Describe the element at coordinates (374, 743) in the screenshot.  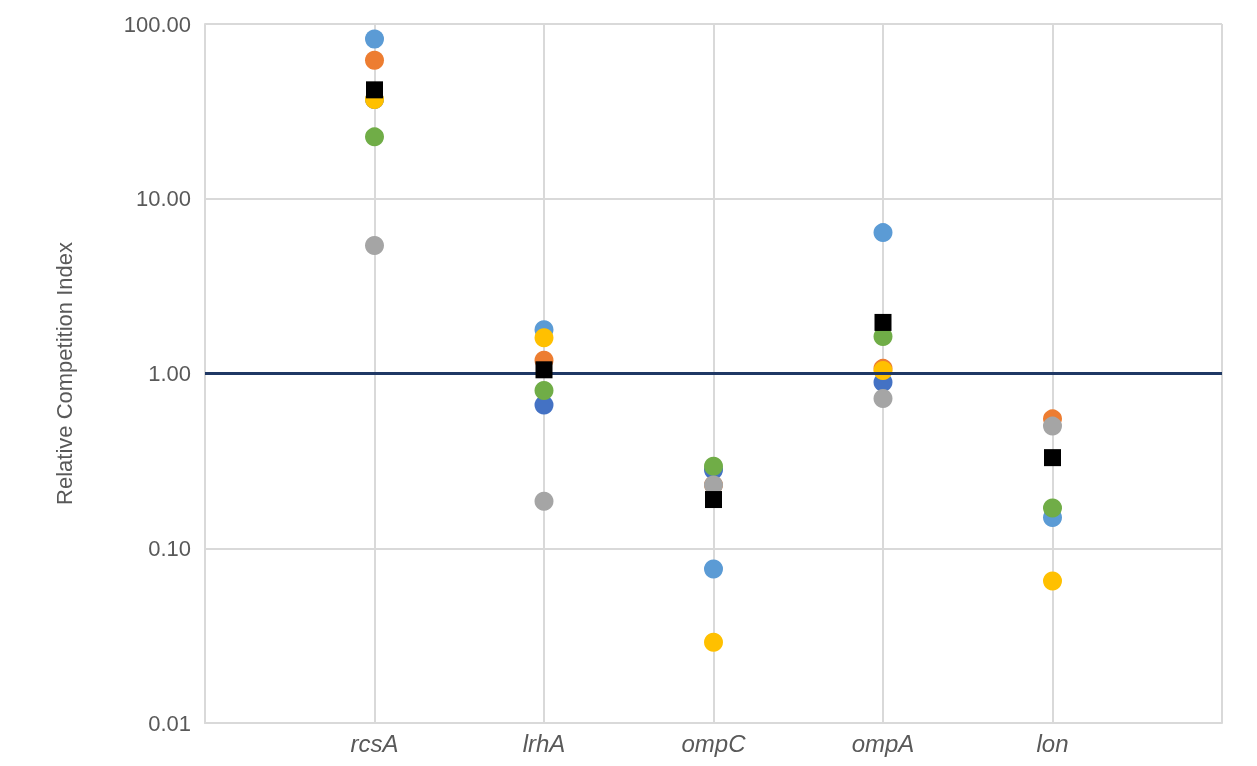
I see `x-tick-label: rcsA` at that location.